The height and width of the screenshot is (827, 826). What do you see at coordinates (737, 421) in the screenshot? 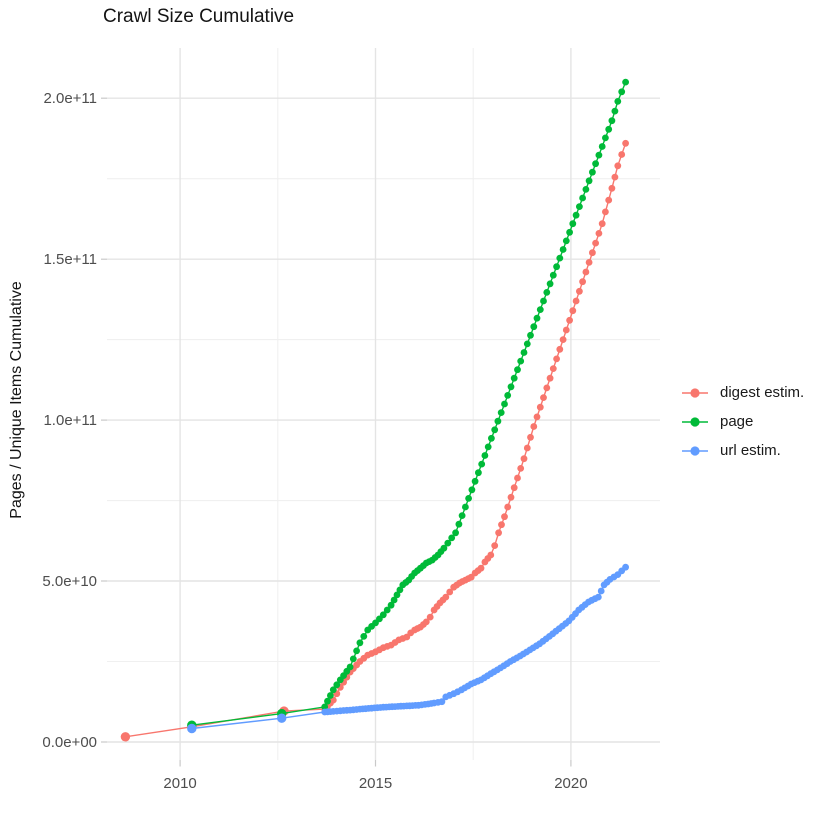
I see `legend-label: page` at bounding box center [737, 421].